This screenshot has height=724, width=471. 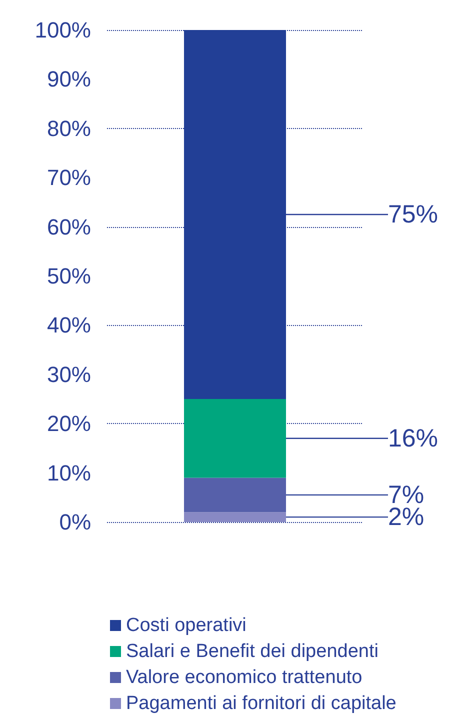 I want to click on y-tick-label: 80%, so click(x=68, y=128).